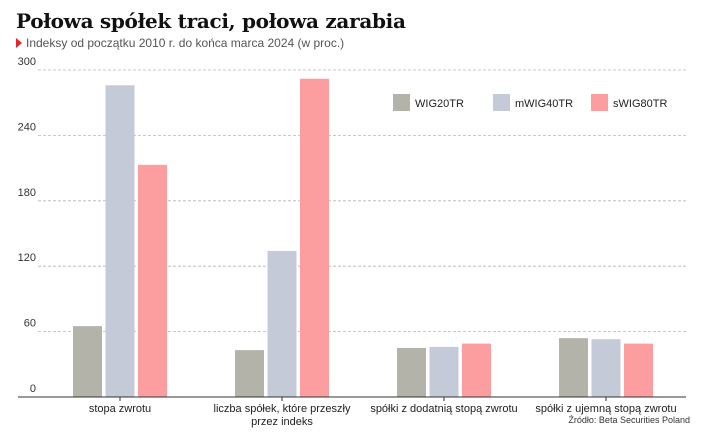 This screenshot has height=441, width=704. Describe the element at coordinates (27, 127) in the screenshot. I see `y-tick-label: 240` at that location.